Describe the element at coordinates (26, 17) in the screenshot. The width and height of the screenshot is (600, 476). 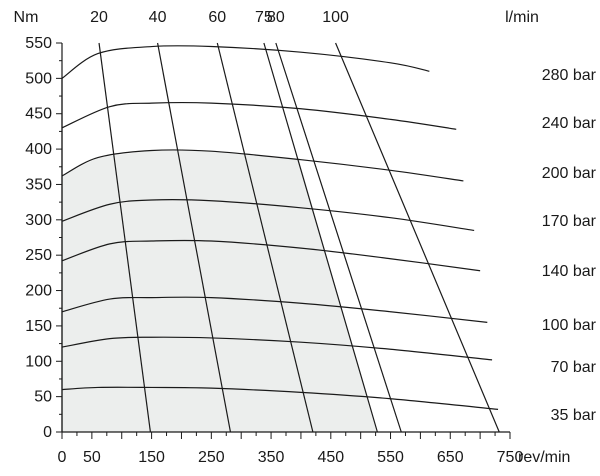
I see `y-axis-unit: Nm` at that location.